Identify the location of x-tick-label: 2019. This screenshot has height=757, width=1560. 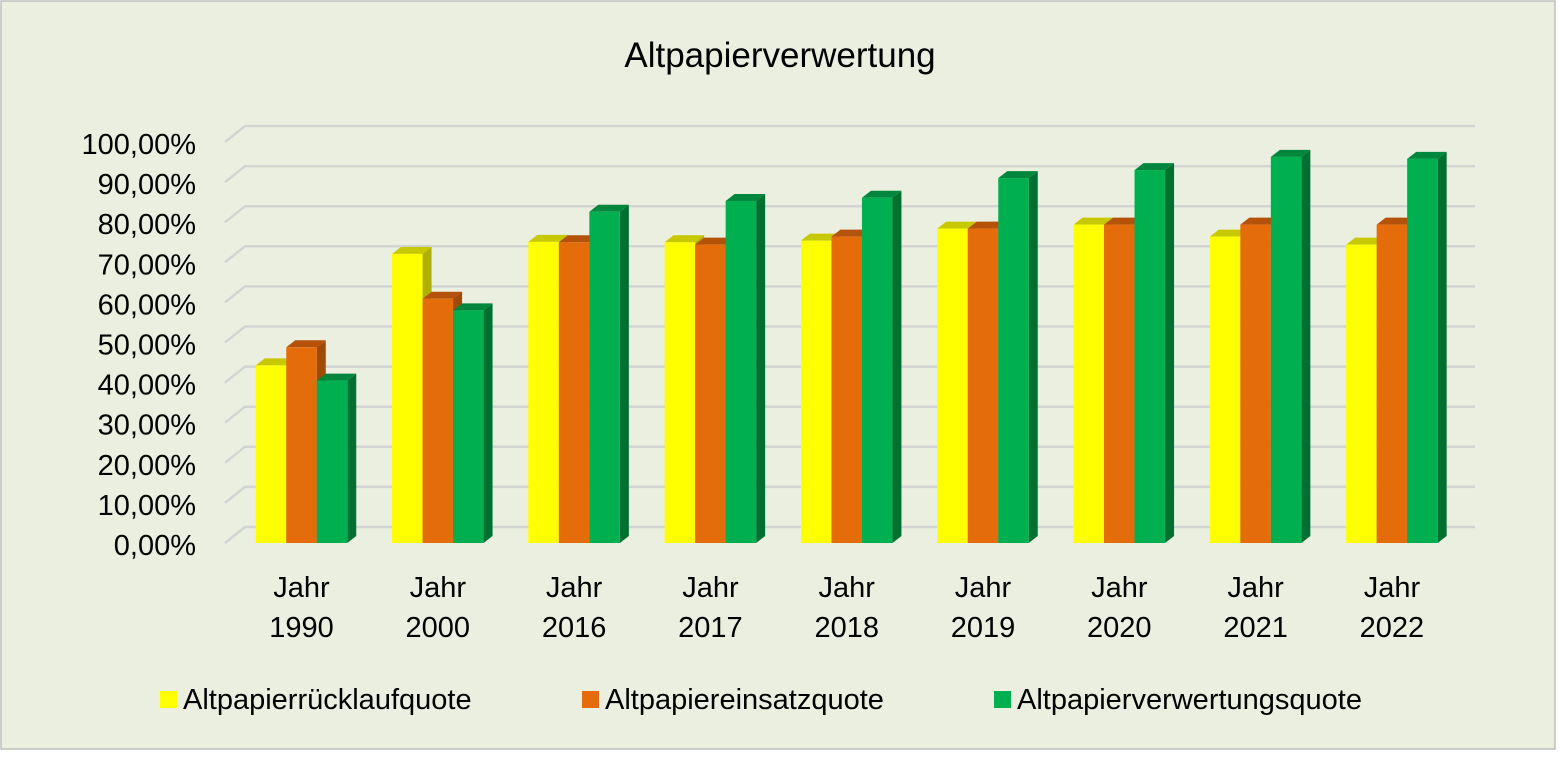
(983, 628).